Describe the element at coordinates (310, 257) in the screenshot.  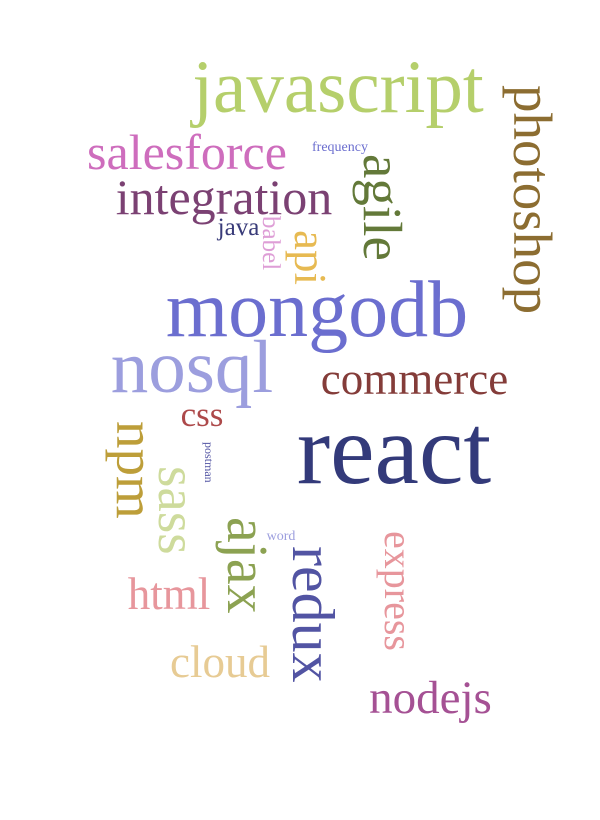
I see `word-api: api` at that location.